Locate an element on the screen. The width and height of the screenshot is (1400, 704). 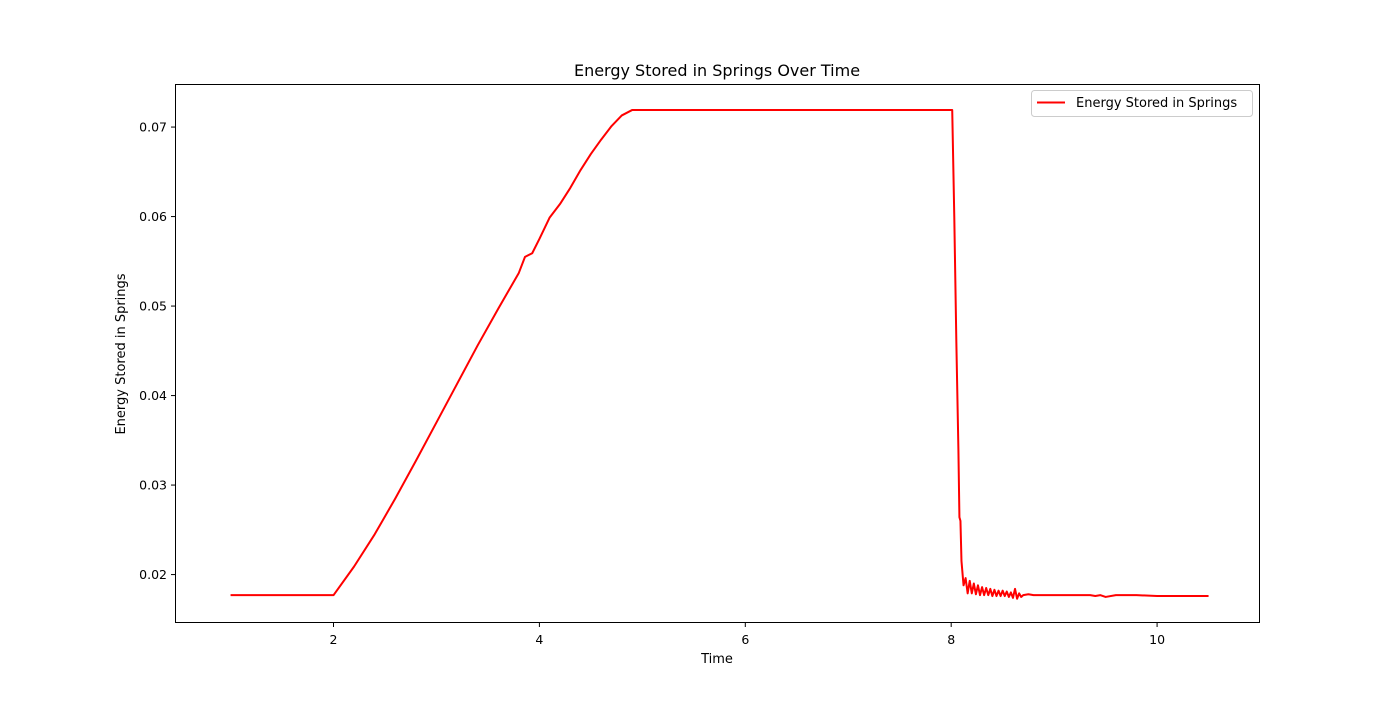
x-tick-label: 2 is located at coordinates (334, 639).